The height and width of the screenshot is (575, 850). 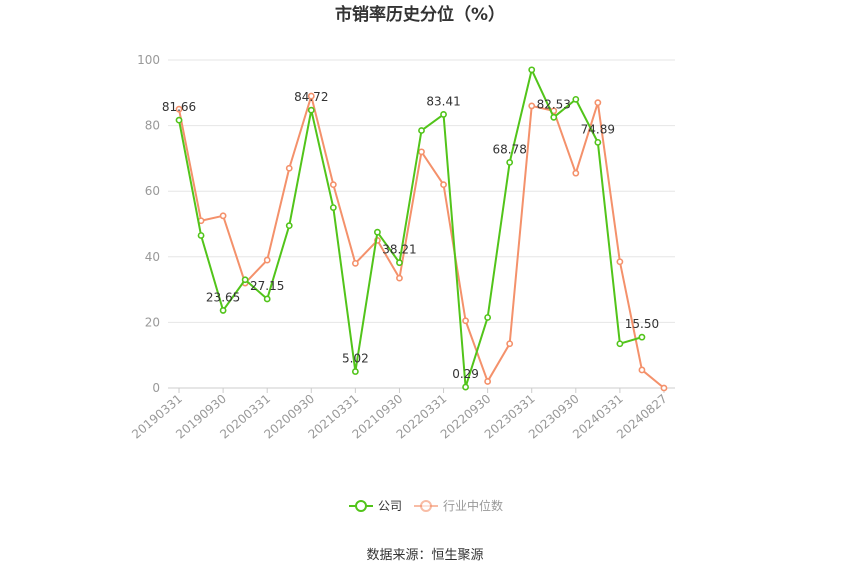 I want to click on legend-item-industry: 行业中位数, so click(x=458, y=505).